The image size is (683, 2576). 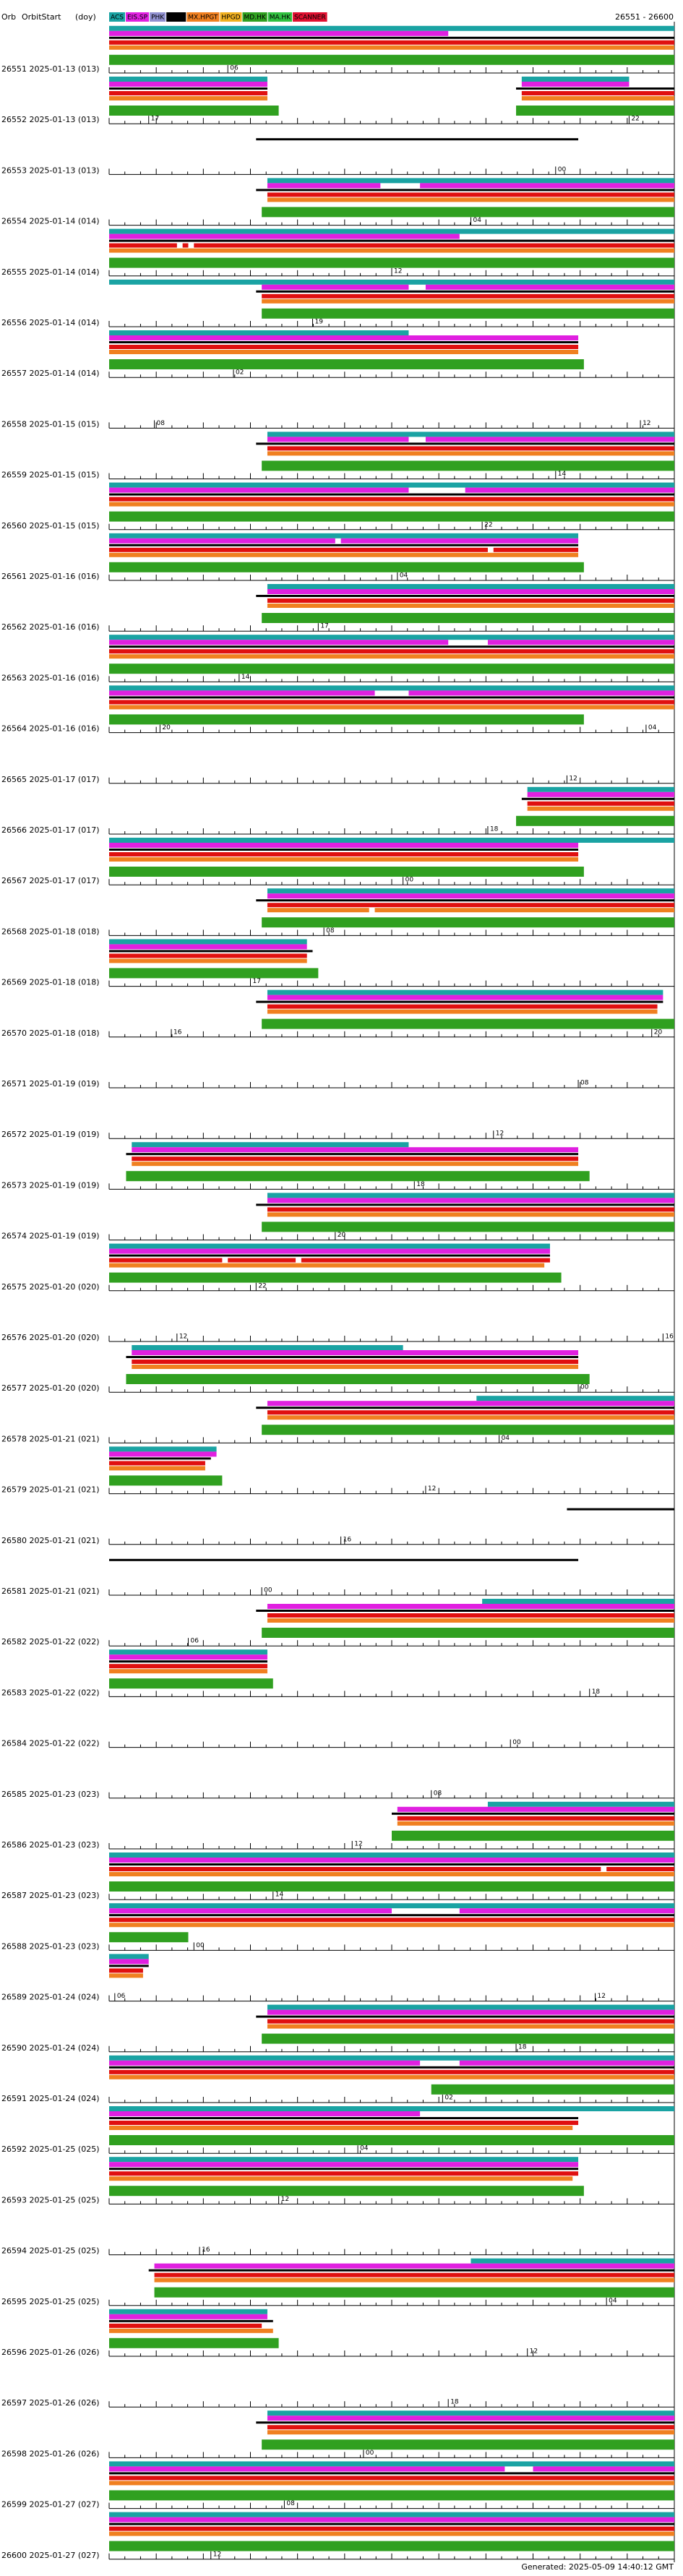 I want to click on orbit-label: 26580 2025-01-21 (021), so click(x=50, y=1540).